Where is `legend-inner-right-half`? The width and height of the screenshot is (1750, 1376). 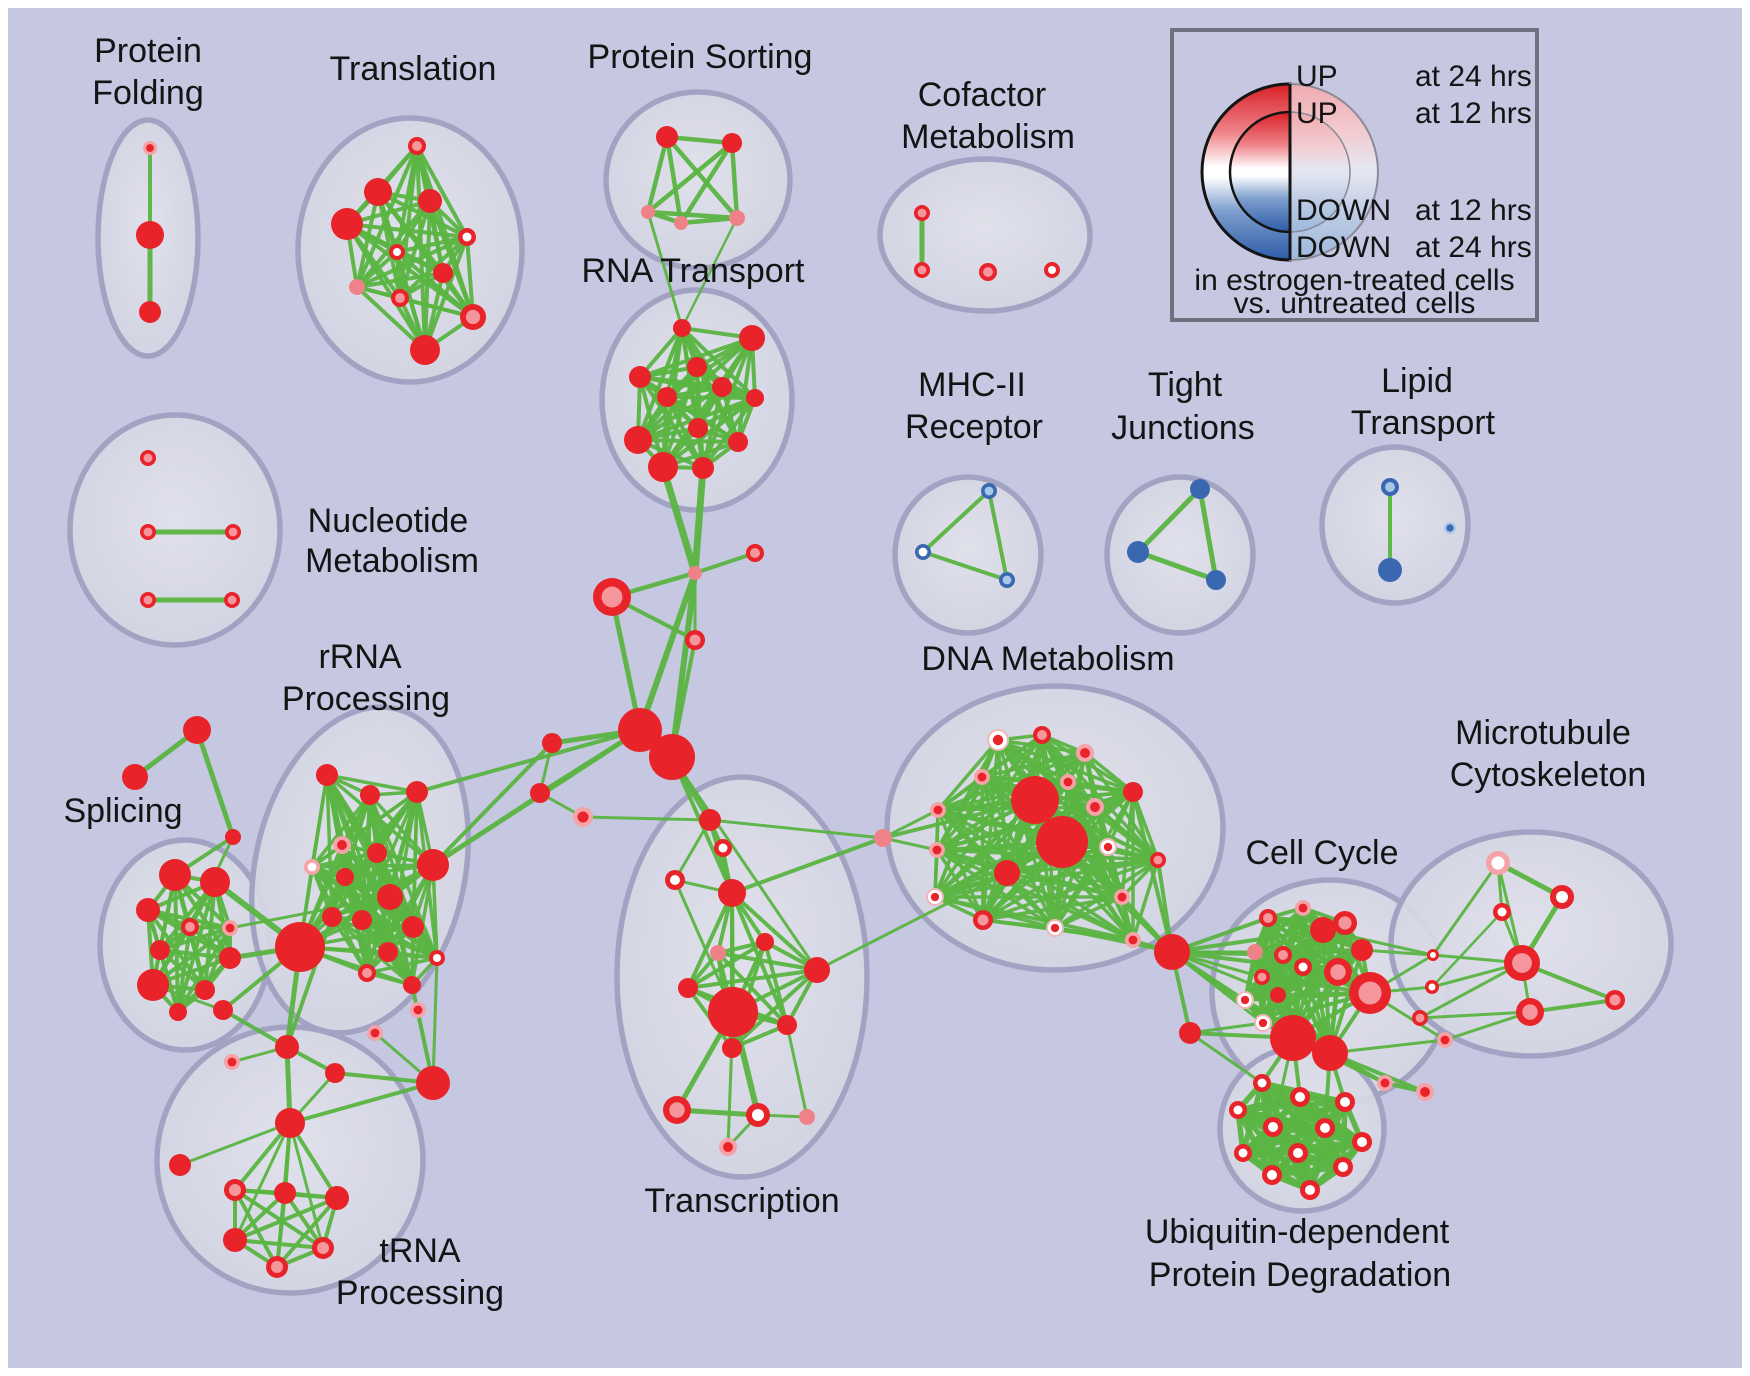
legend-inner-right-half is located at coordinates (1320, 172).